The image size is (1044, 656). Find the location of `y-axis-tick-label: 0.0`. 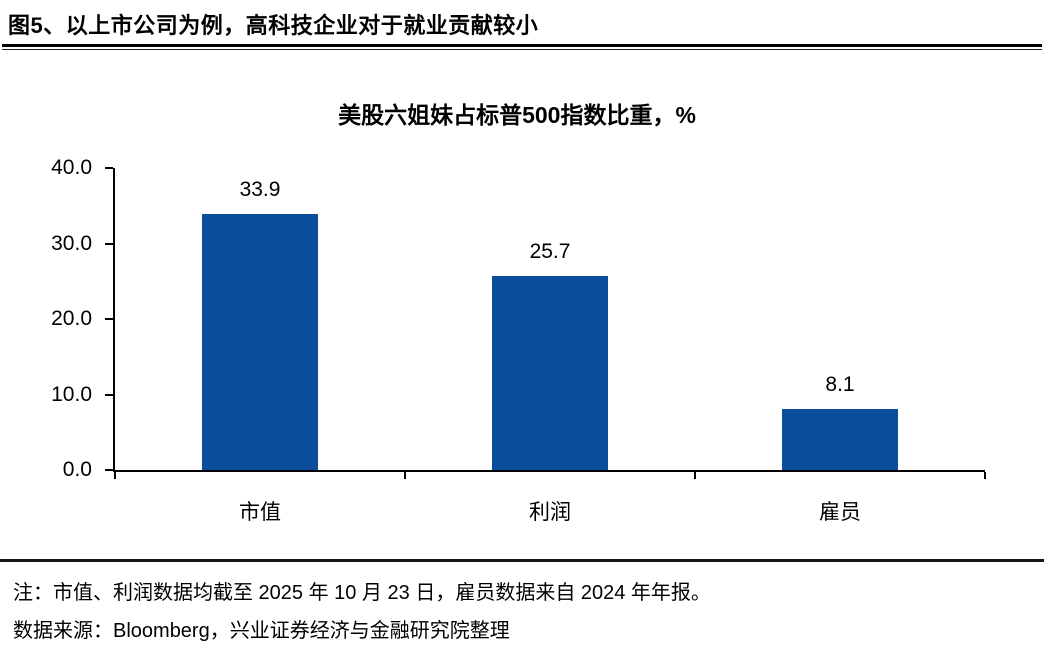

y-axis-tick-label: 0.0 is located at coordinates (77, 469).